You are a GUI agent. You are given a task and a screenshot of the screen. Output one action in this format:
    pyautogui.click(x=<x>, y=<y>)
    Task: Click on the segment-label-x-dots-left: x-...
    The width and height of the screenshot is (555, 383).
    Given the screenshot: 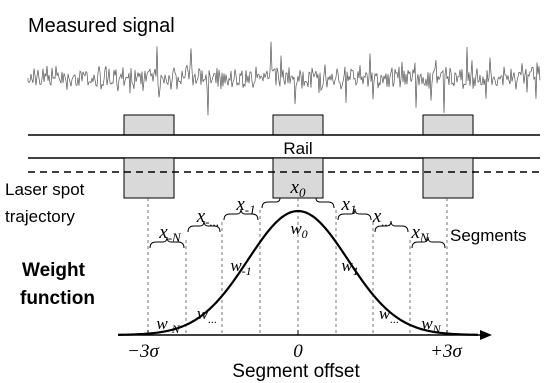 What is the action you would take?
    pyautogui.click(x=208, y=217)
    